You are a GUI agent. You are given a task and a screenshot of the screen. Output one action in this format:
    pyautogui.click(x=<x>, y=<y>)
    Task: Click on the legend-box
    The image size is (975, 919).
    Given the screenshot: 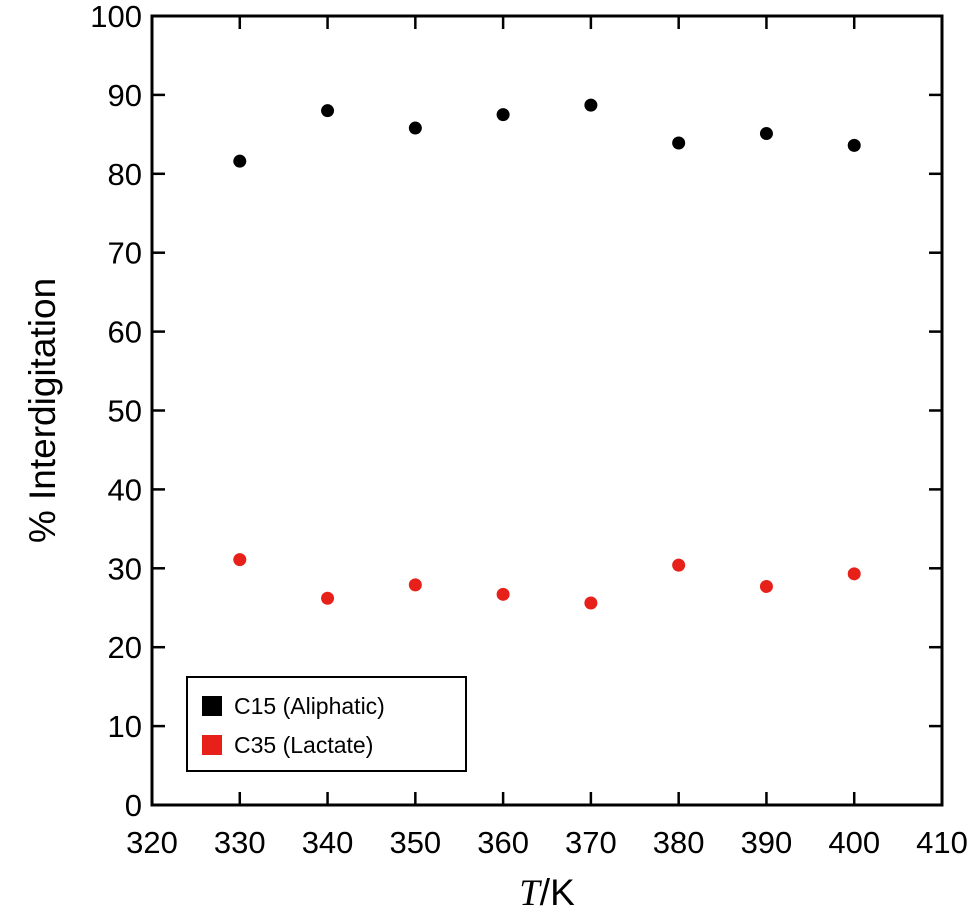 What is the action you would take?
    pyautogui.click(x=326, y=724)
    